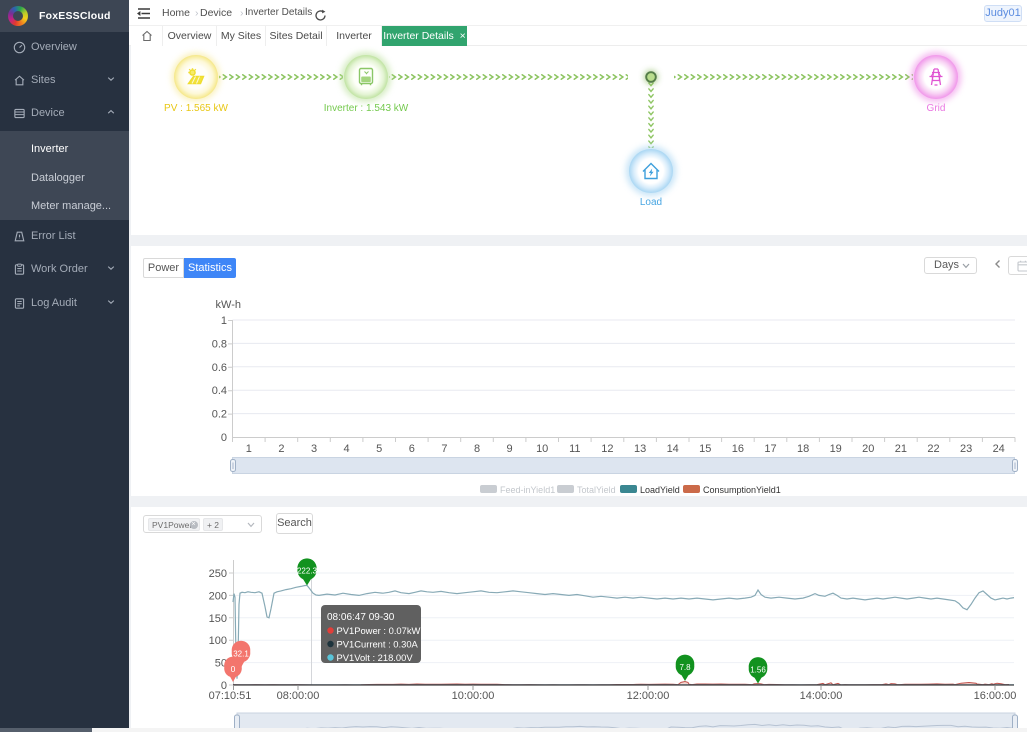  What do you see at coordinates (933, 449) in the screenshot?
I see `svg-text: 22` at bounding box center [933, 449].